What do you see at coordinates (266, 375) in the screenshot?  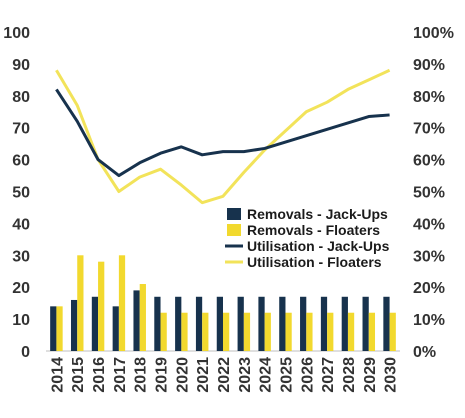 I see `x-axis-tick-label: 2024` at bounding box center [266, 375].